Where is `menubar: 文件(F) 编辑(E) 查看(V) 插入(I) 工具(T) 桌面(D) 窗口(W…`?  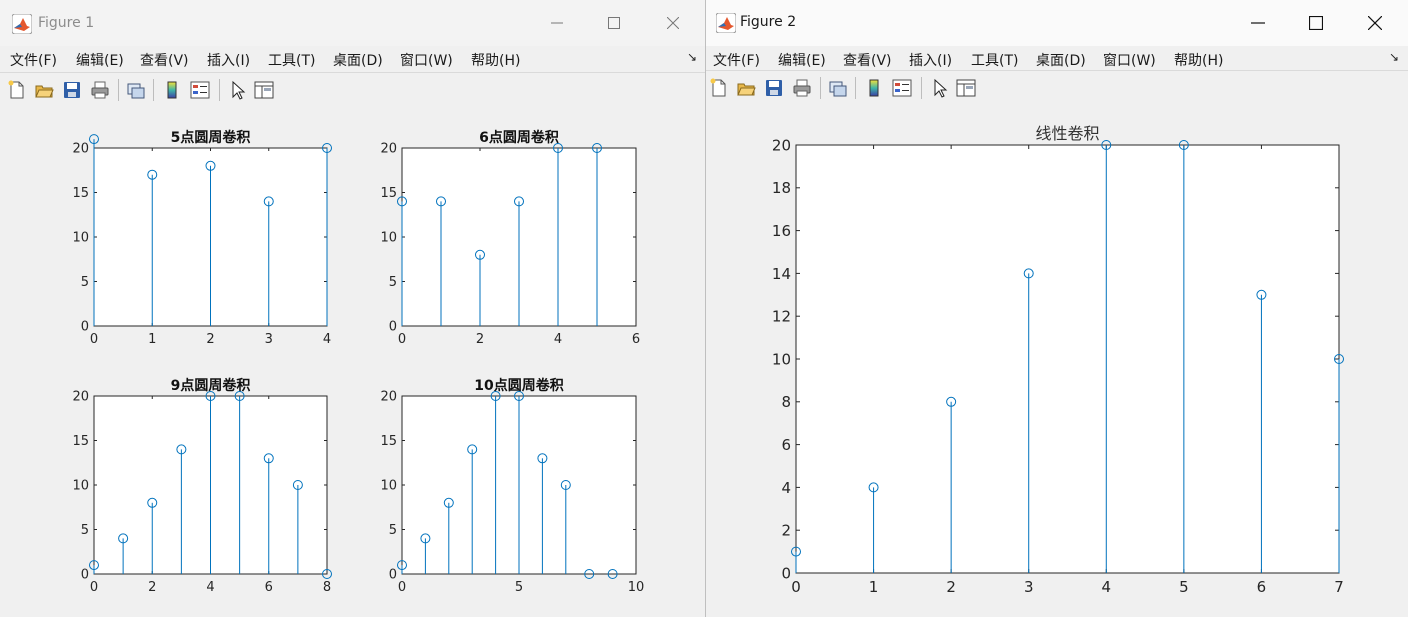 menubar: 文件(F) 编辑(E) 查看(V) 插入(I) 工具(T) 桌面(D) 窗口(W… is located at coordinates (1057, 59).